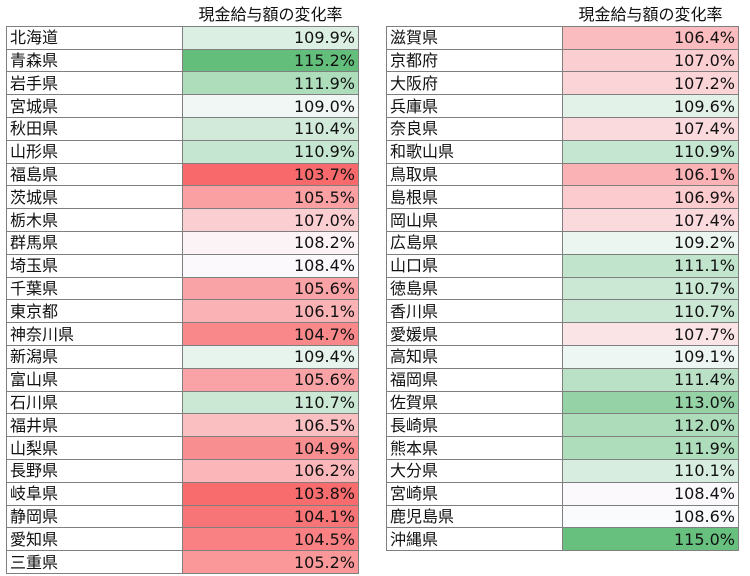 Image resolution: width=750 pixels, height=576 pixels. What do you see at coordinates (562, 151) in the screenshot?
I see `table-row: 和歌山県 110.9%` at bounding box center [562, 151].